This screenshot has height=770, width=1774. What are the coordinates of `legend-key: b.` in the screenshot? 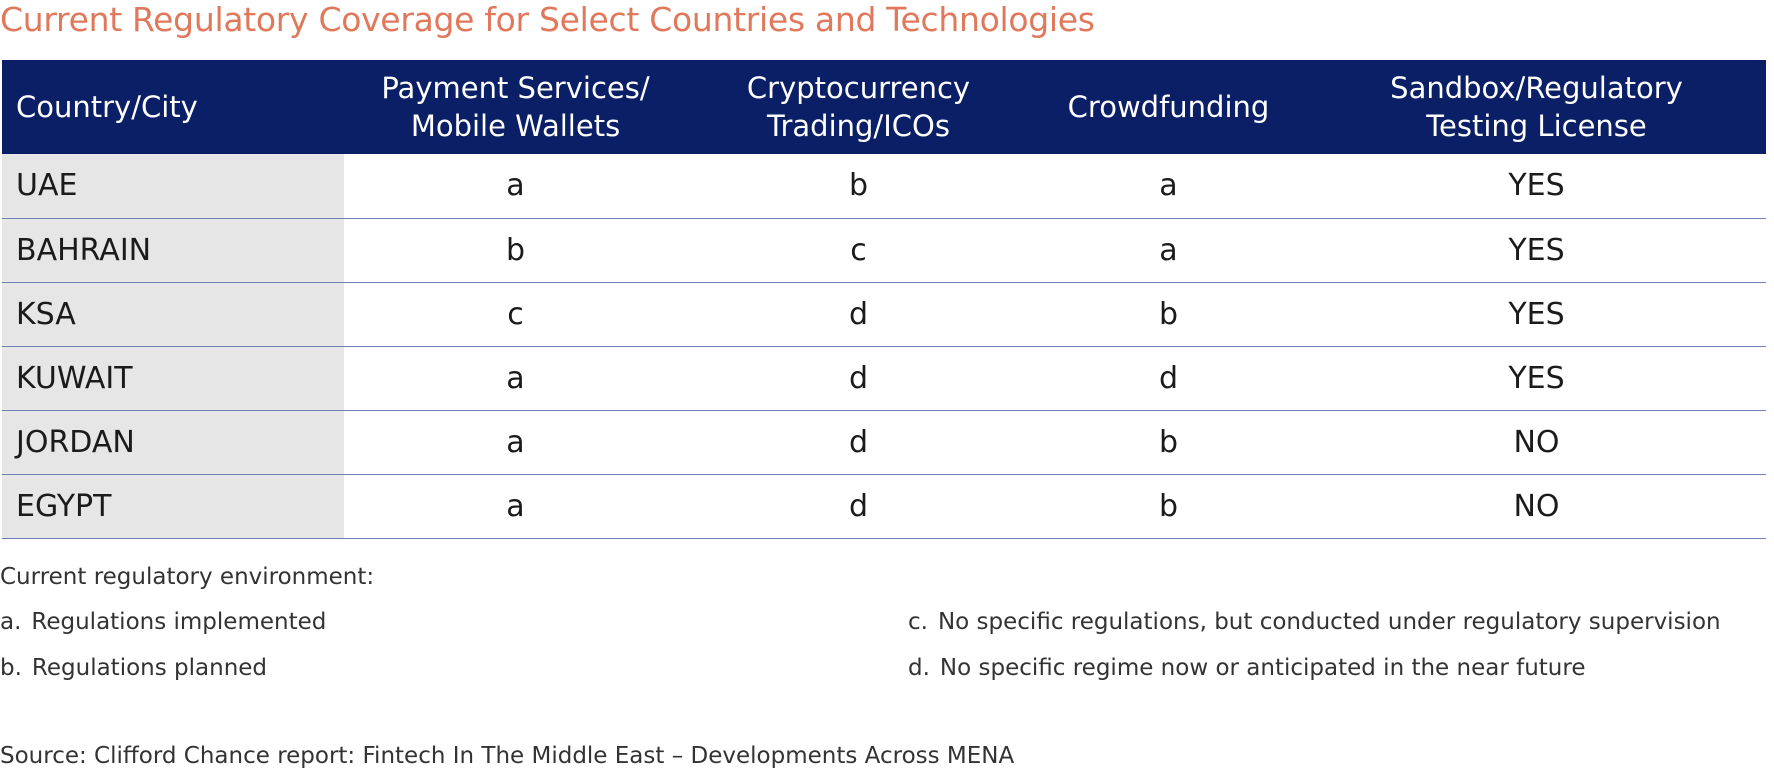 It's located at (11, 668).